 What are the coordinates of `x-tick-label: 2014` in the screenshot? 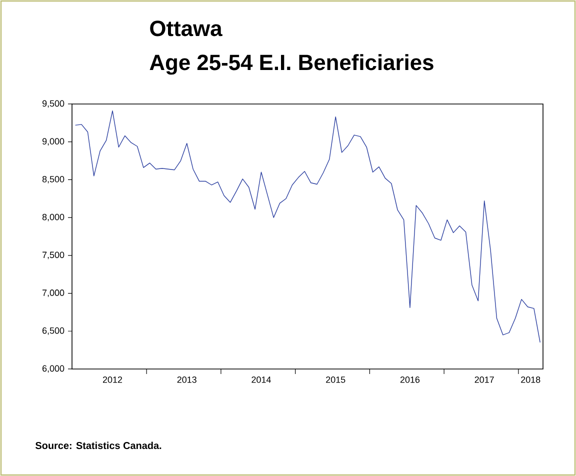 It's located at (261, 379).